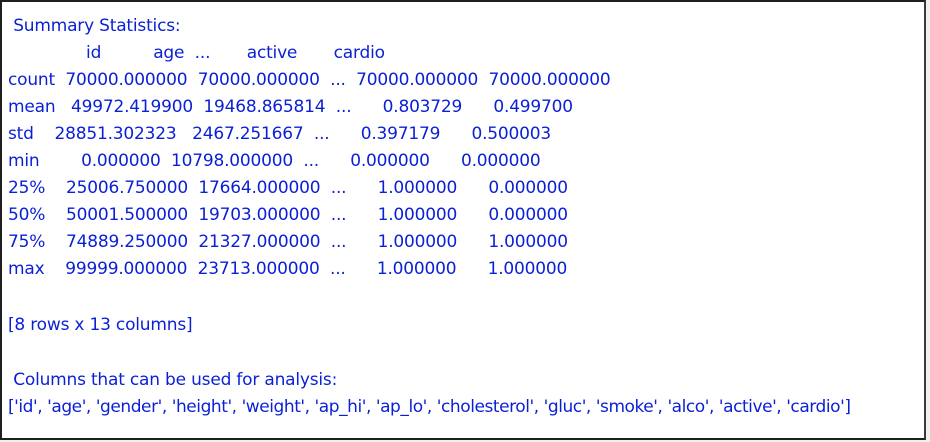 The width and height of the screenshot is (930, 442). What do you see at coordinates (196, 53) in the screenshot?
I see `stats-header-row: id age ... active cardio` at bounding box center [196, 53].